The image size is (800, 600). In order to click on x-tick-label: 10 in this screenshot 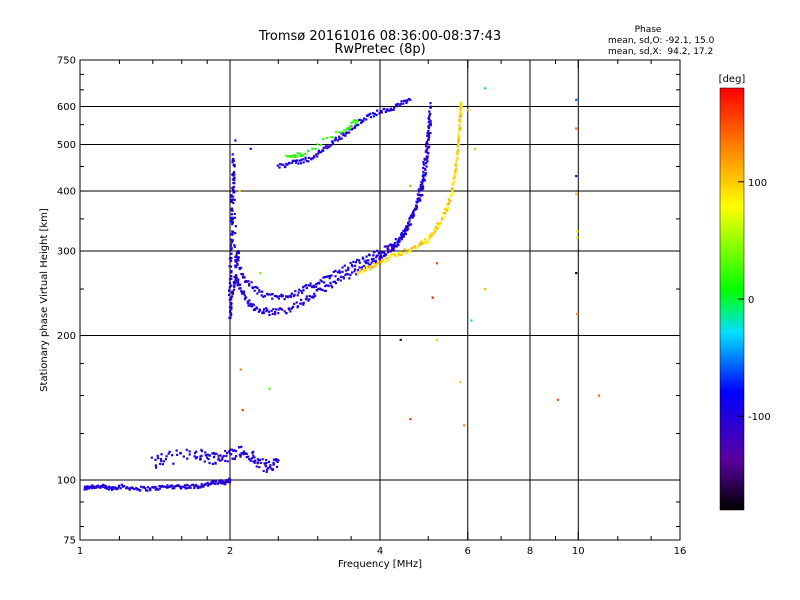, I will do `click(578, 551)`.